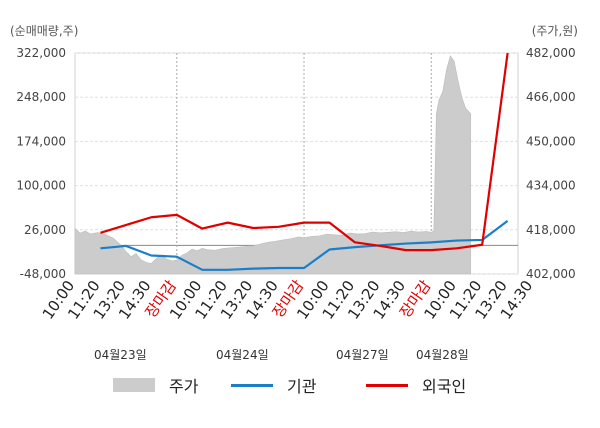  Describe the element at coordinates (252, 385) in the screenshot. I see `legend-swatch-institution` at that location.